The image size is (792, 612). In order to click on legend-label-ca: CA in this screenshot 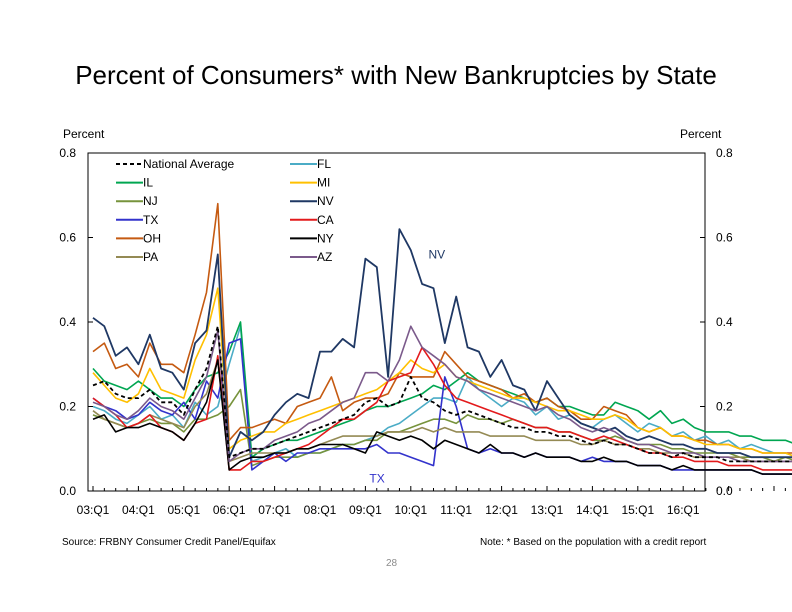, I will do `click(325, 220)`.